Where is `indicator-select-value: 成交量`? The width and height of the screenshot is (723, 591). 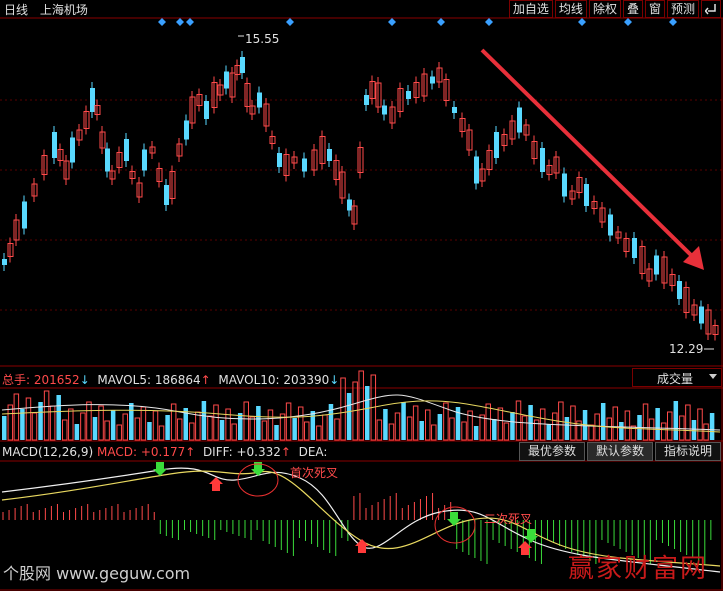 indicator-select-value: 成交量 is located at coordinates (675, 379).